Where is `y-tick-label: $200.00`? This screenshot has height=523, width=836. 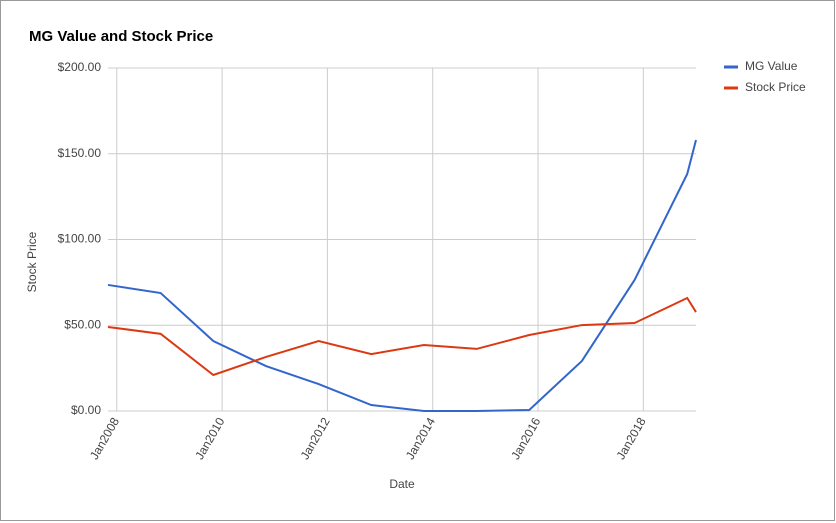
y-tick-label: $200.00 is located at coordinates (80, 67).